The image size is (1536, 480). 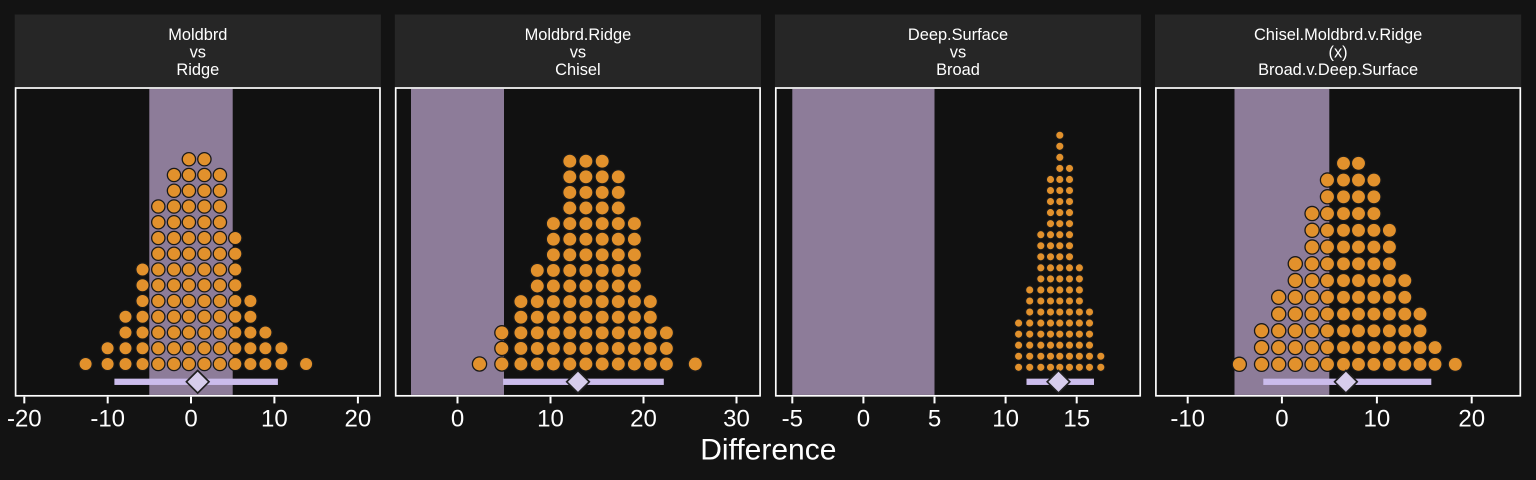 What do you see at coordinates (792, 419) in the screenshot?
I see `svg-text: -5` at bounding box center [792, 419].